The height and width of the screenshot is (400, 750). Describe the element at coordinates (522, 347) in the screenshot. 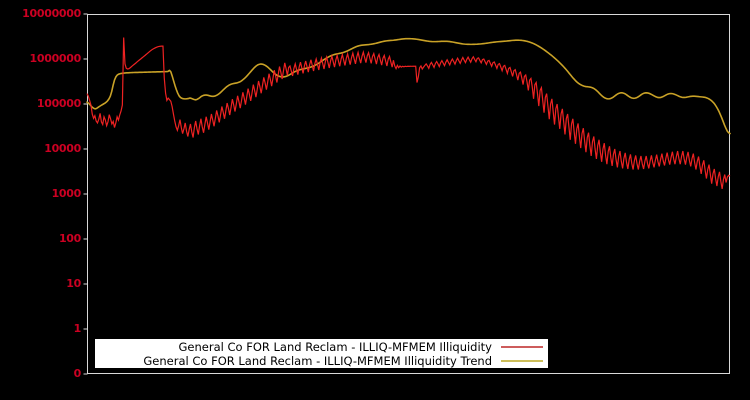

I see `legend-swatch-illiquidity` at that location.